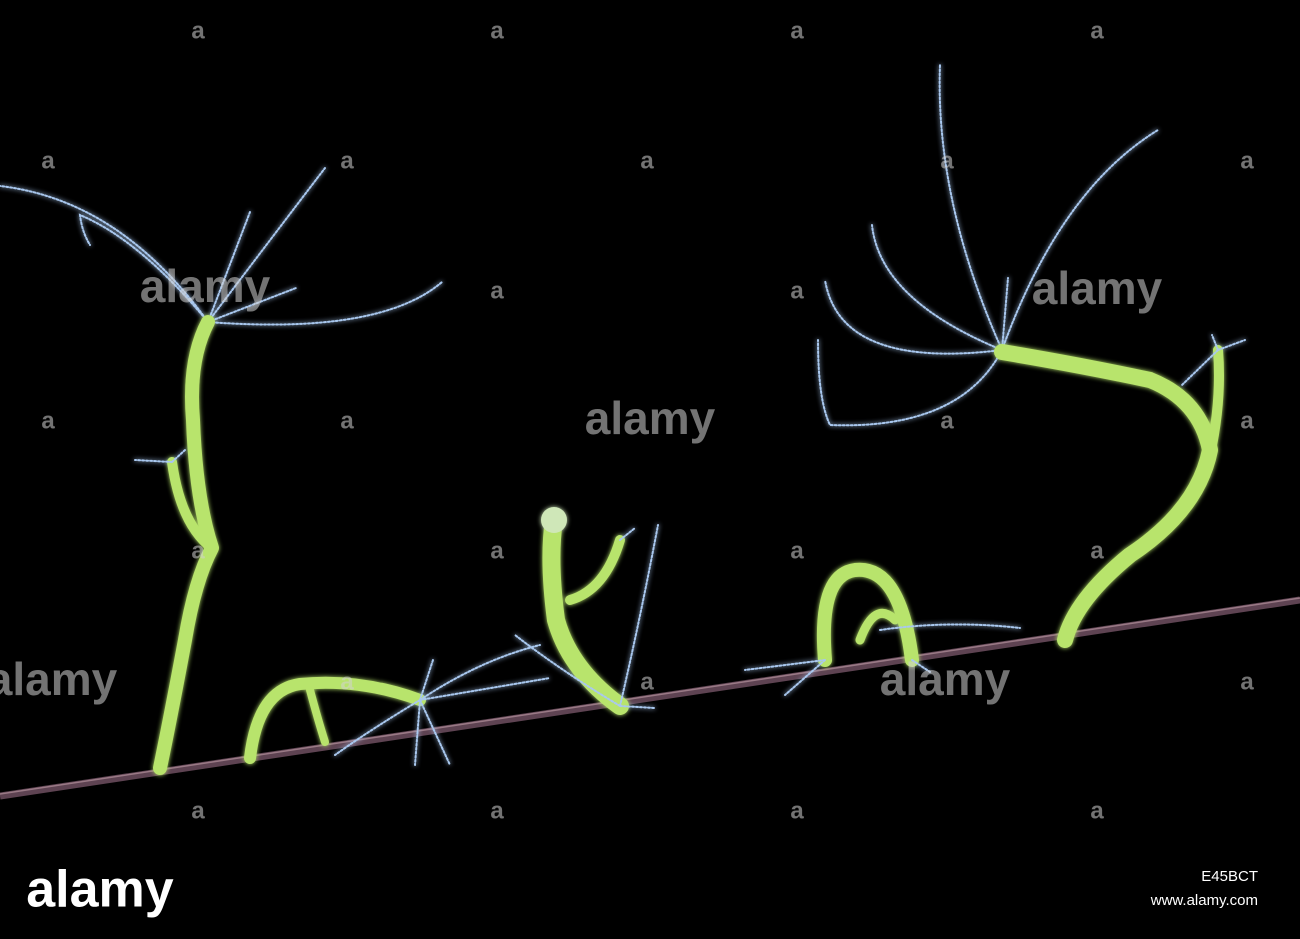 The width and height of the screenshot is (1300, 939). What do you see at coordinates (1204, 900) in the screenshot?
I see `url: www.alamy.com` at bounding box center [1204, 900].